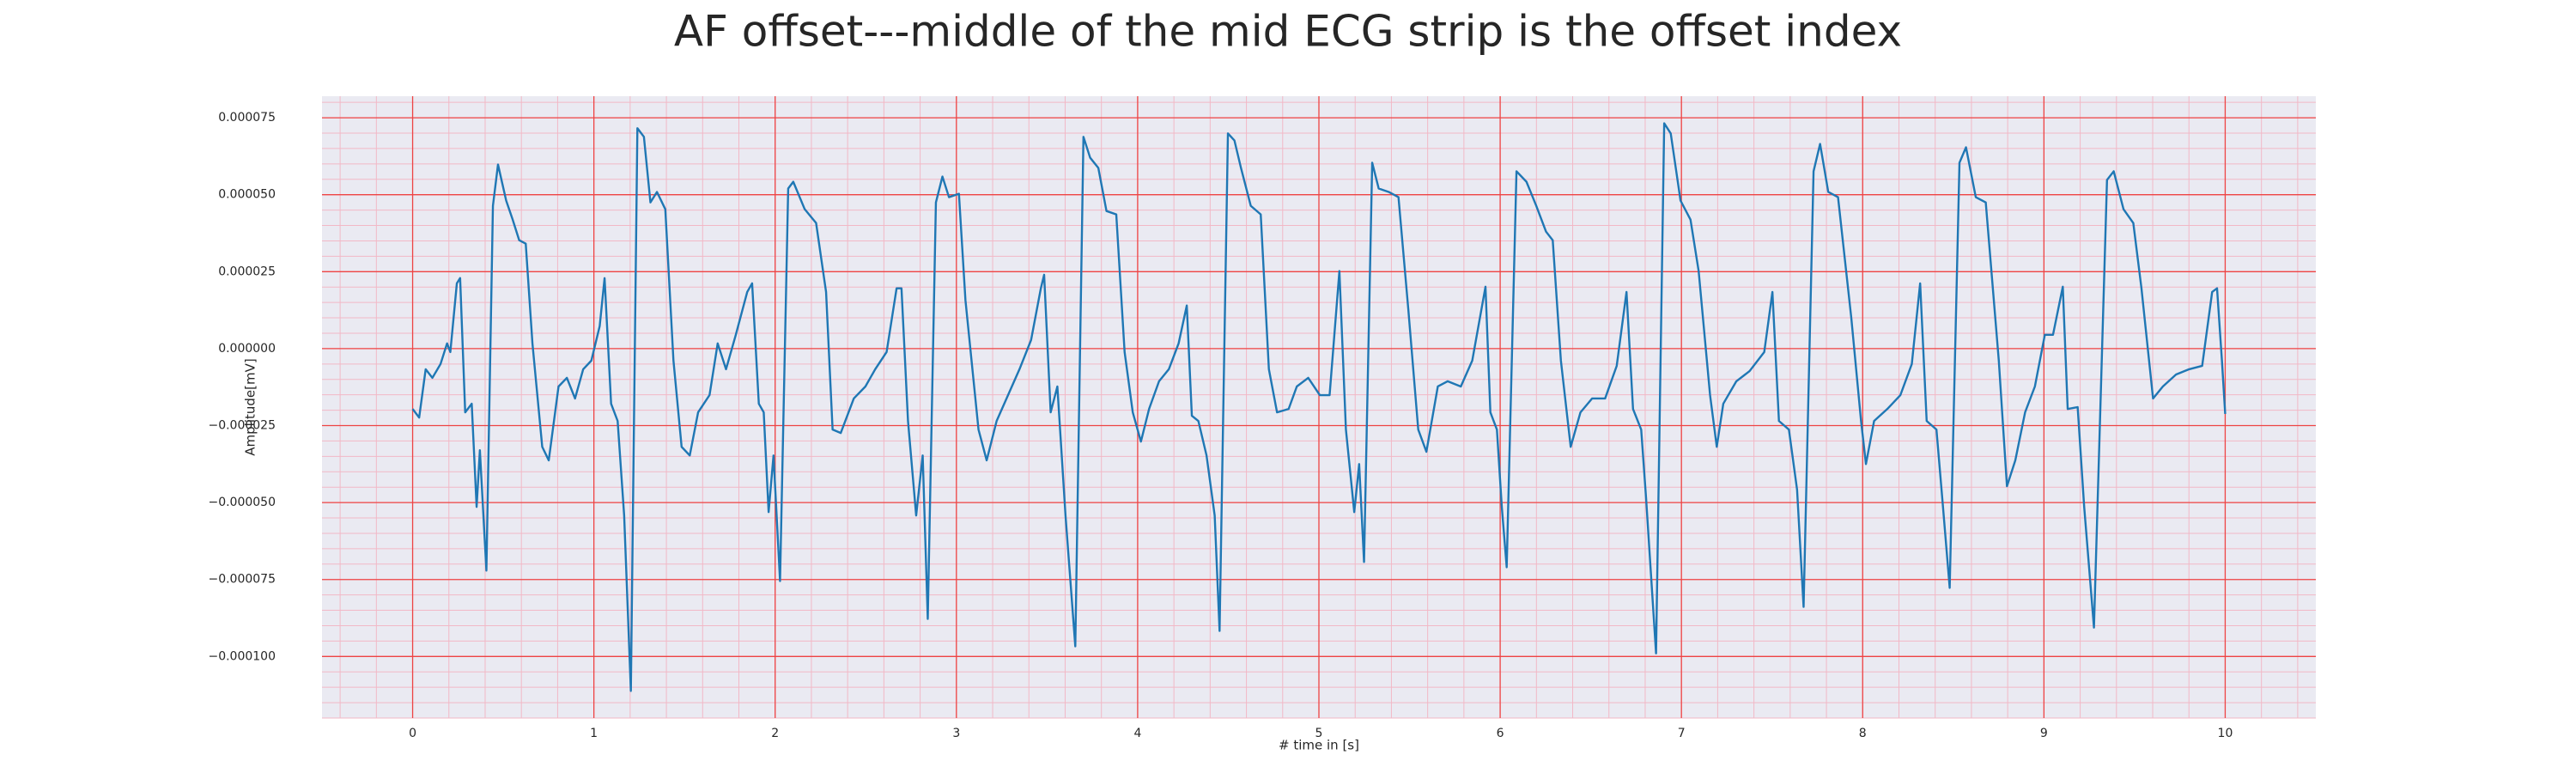 The height and width of the screenshot is (773, 2576). Describe the element at coordinates (1500, 733) in the screenshot. I see `x-tick-label: 6` at that location.